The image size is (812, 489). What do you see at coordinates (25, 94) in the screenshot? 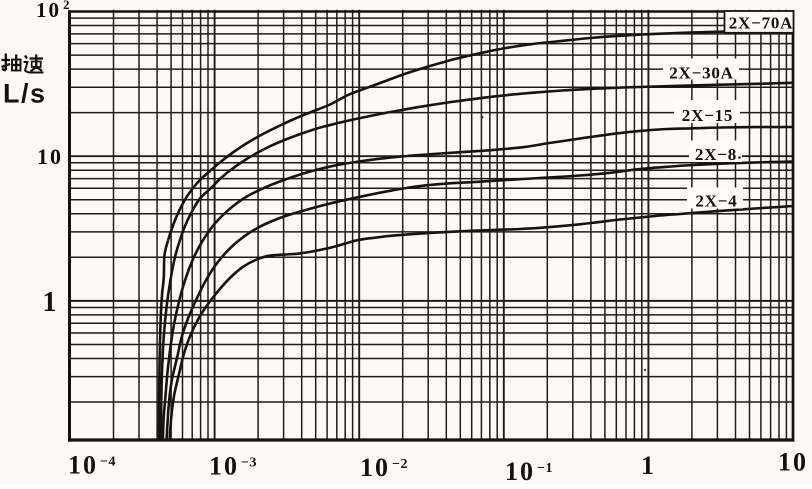
I see `svg-text: L/s` at bounding box center [25, 94].